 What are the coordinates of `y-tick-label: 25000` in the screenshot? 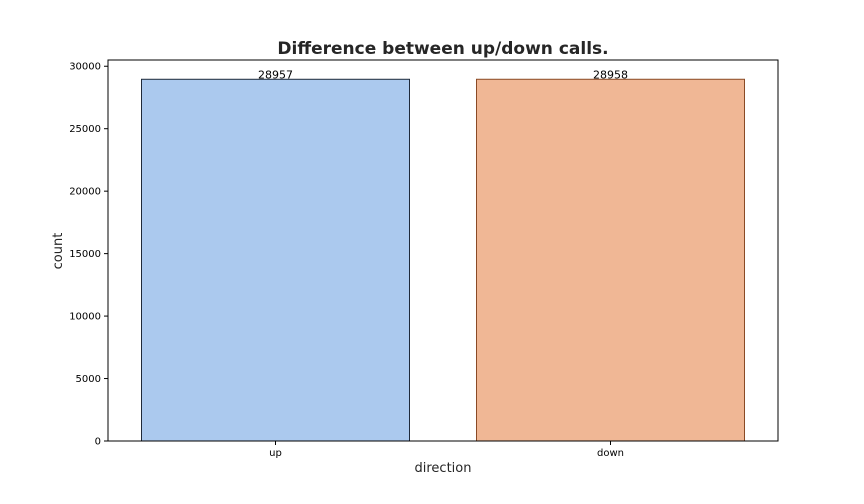 It's located at (85, 129).